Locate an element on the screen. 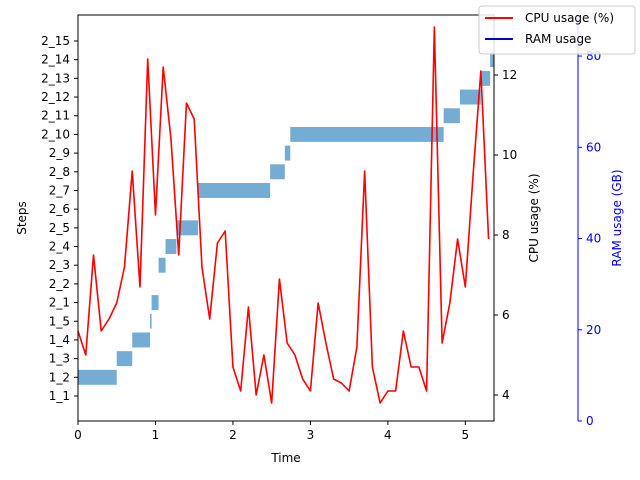  cpu-tick-label: 8 is located at coordinates (506, 235).